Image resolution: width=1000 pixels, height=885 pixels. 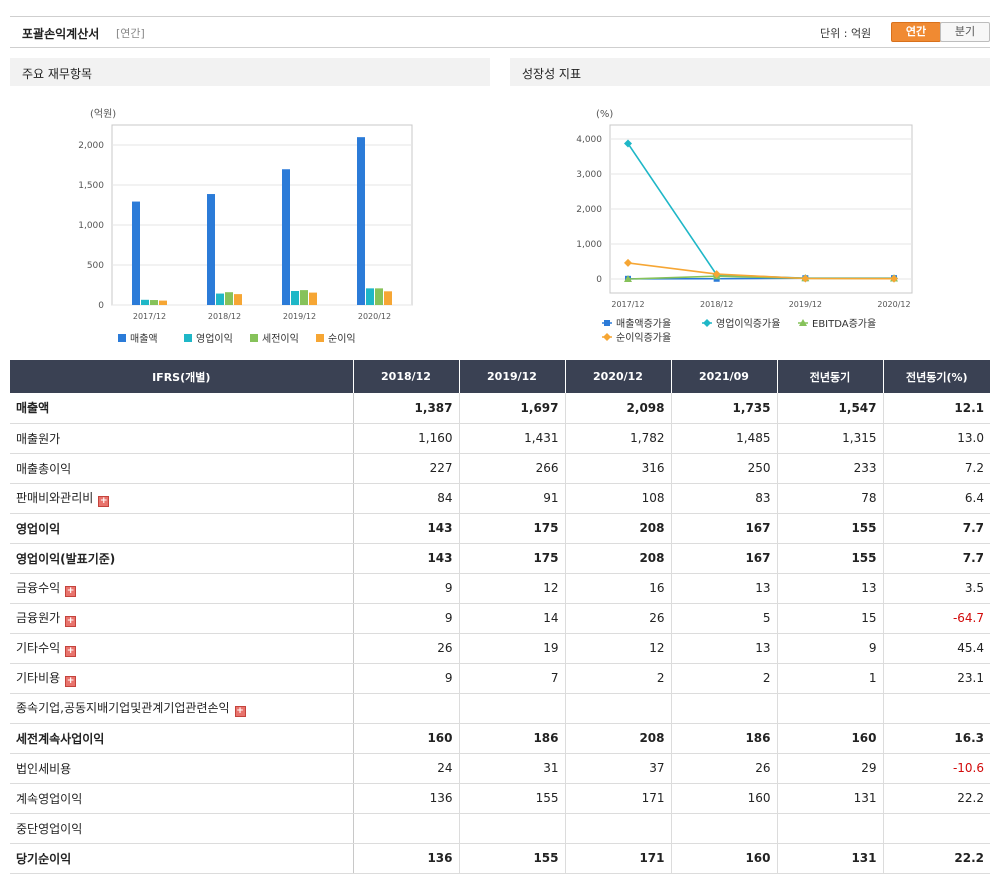 I want to click on value-cell: 227, so click(x=406, y=468).